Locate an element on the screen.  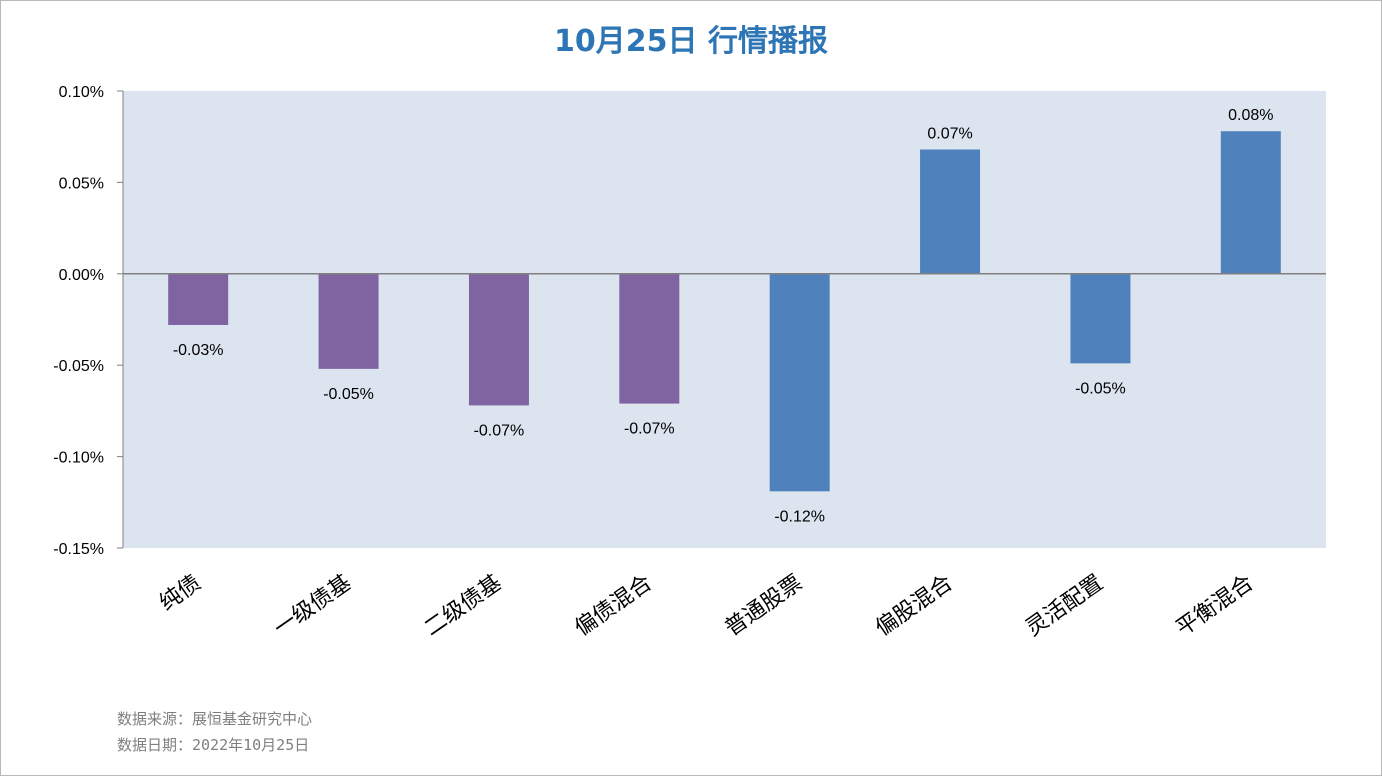
y-tick-label: -0.15% is located at coordinates (78, 549).